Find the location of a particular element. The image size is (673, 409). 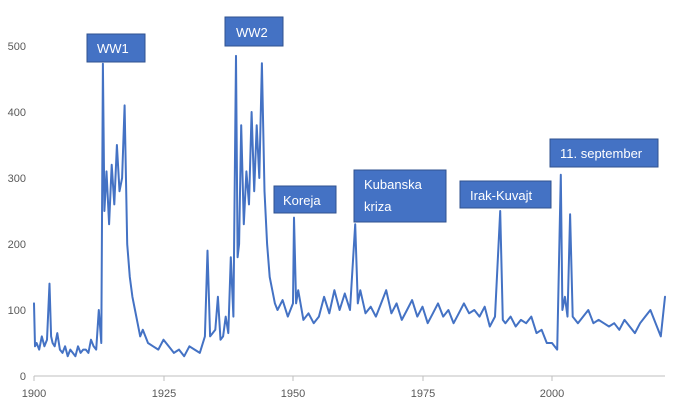

y-tick-label: 0 is located at coordinates (23, 377).